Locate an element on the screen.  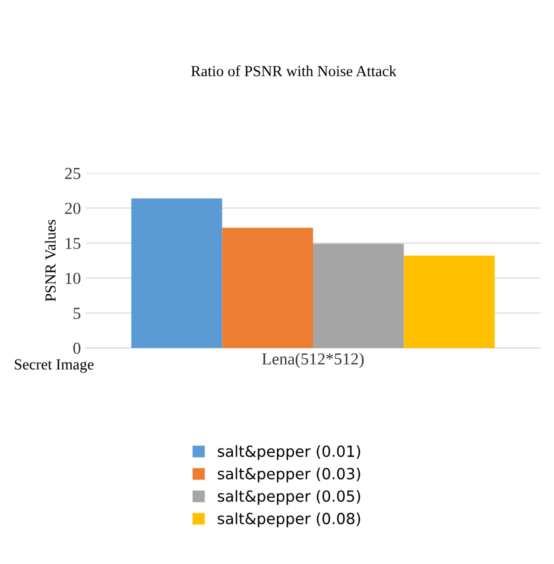
x-tick-label: Lena(512*512) is located at coordinates (313, 360).